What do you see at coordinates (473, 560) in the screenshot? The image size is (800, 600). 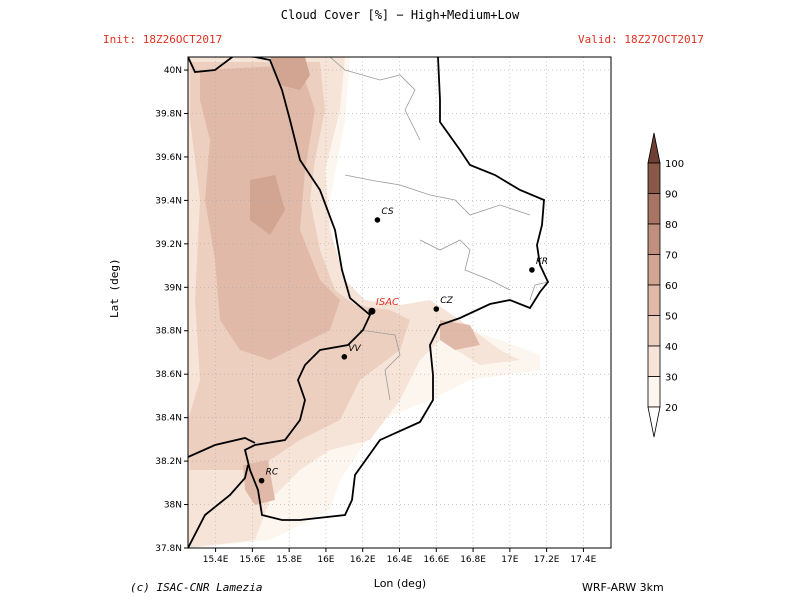 I see `x-tick-label: 16.8E` at bounding box center [473, 560].